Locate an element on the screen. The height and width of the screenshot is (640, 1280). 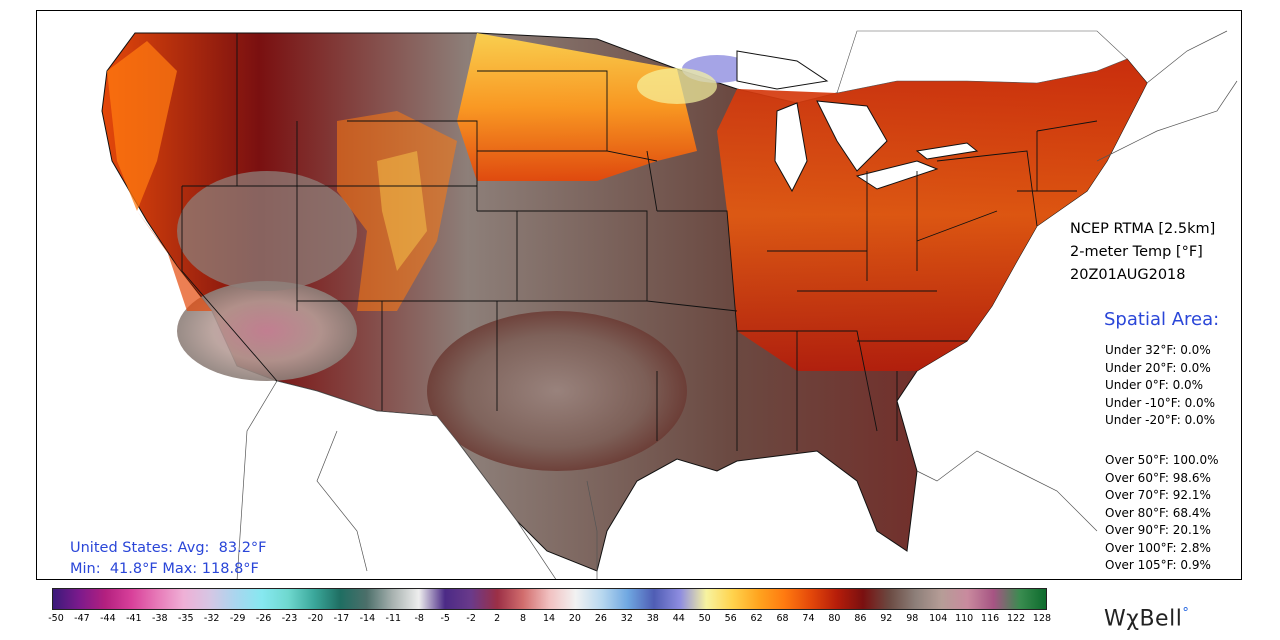
colorbar-tick: 104 is located at coordinates (938, 618).